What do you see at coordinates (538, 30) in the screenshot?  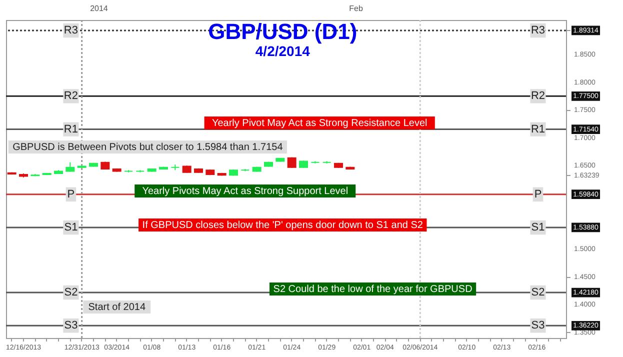 I see `ref-line-label: R3` at bounding box center [538, 30].